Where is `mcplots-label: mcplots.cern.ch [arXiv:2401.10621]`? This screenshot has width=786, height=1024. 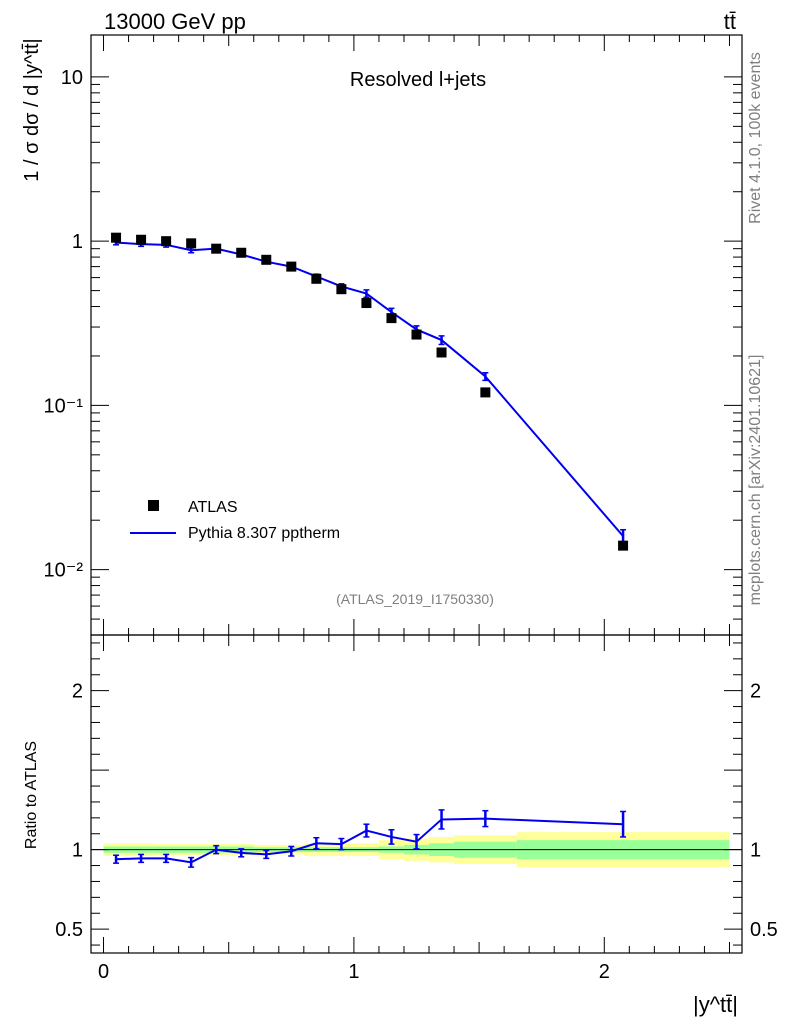
mcplots-label: mcplots.cern.ch [arXiv:2401.10621] is located at coordinates (755, 480).